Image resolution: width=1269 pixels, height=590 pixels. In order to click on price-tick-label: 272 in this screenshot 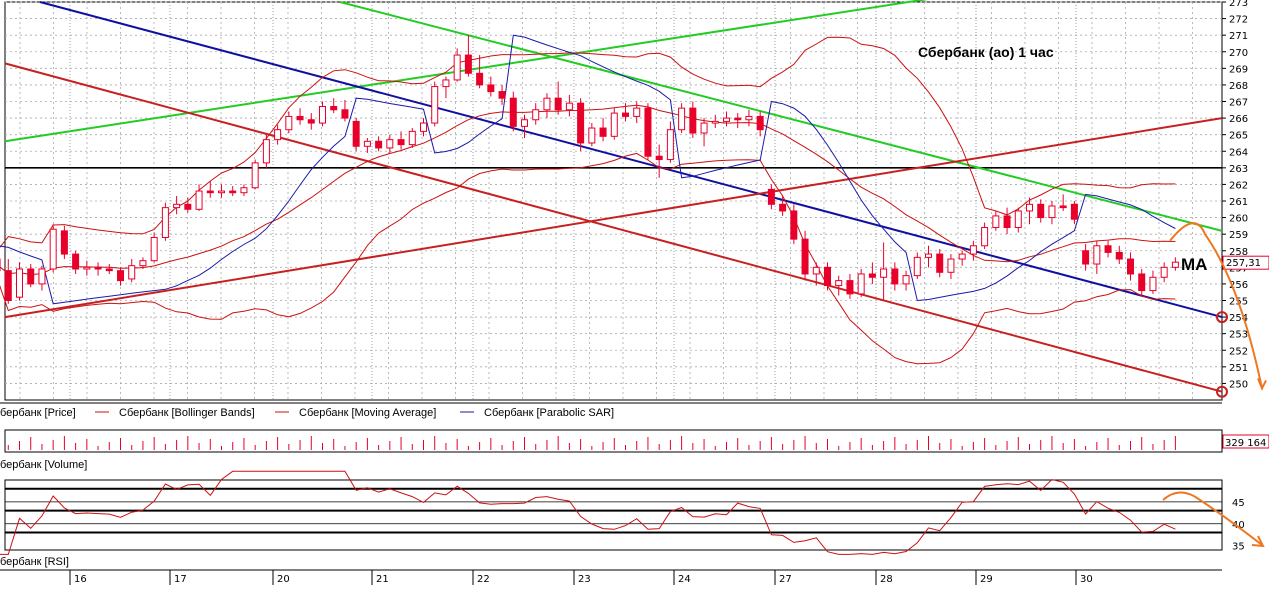, I will do `click(1238, 20)`.